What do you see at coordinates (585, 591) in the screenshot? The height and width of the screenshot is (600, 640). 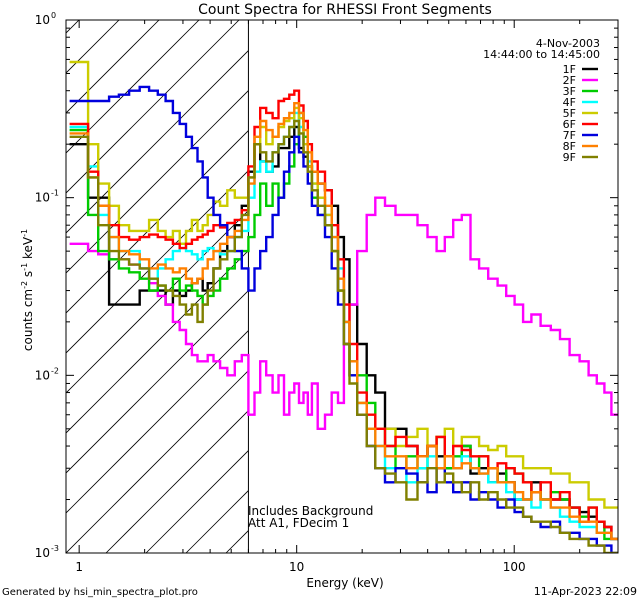 I see `footer-timestamp: 11-Apr-2023 22:09` at bounding box center [585, 591].